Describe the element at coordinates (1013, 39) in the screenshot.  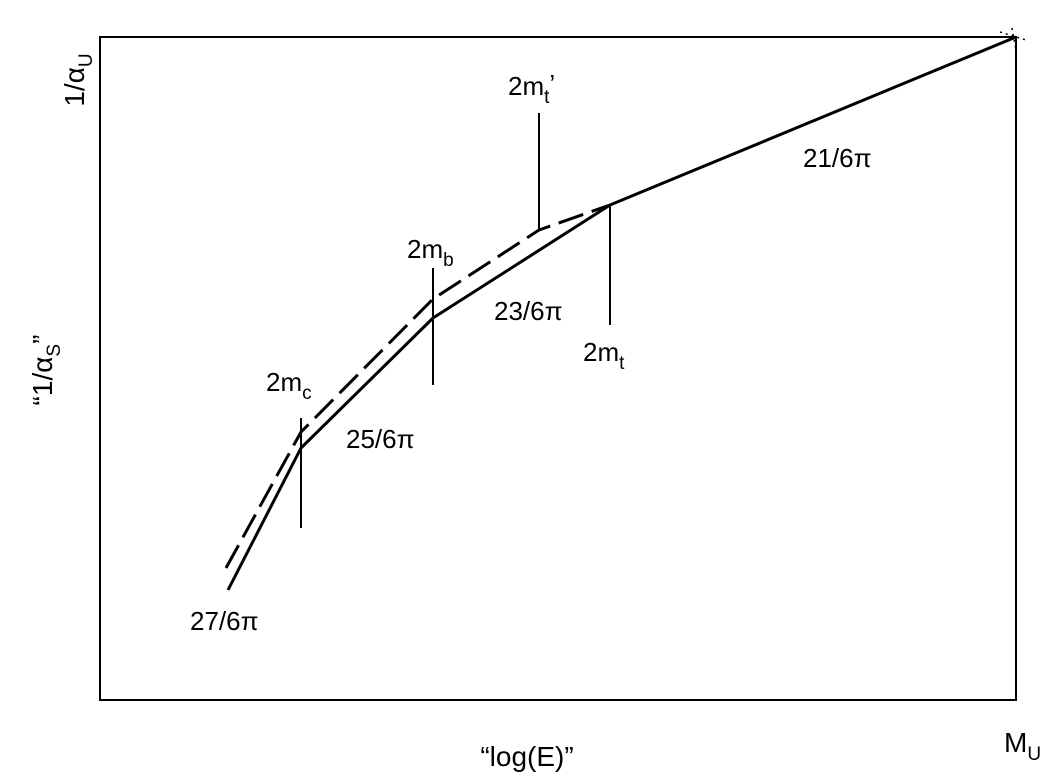
I see `unification-dots` at that location.